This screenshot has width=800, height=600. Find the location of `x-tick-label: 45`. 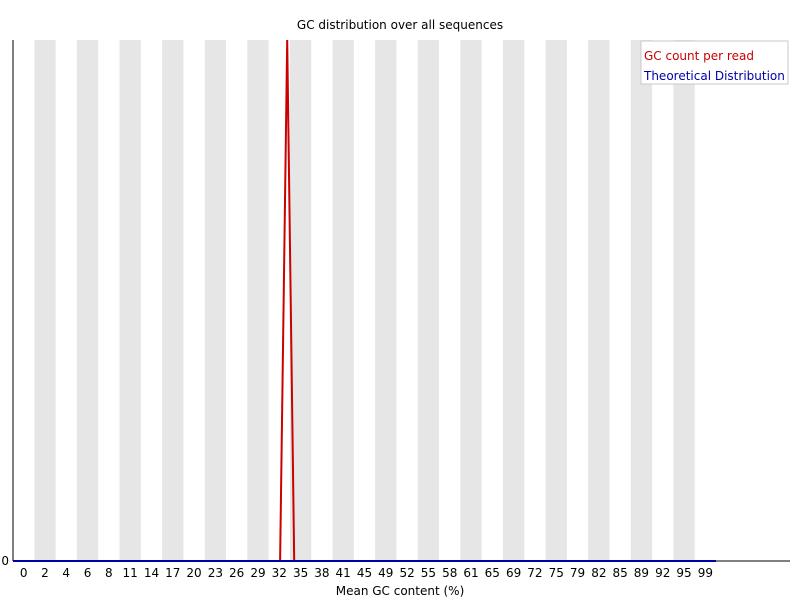

x-tick-label: 45 is located at coordinates (364, 573).